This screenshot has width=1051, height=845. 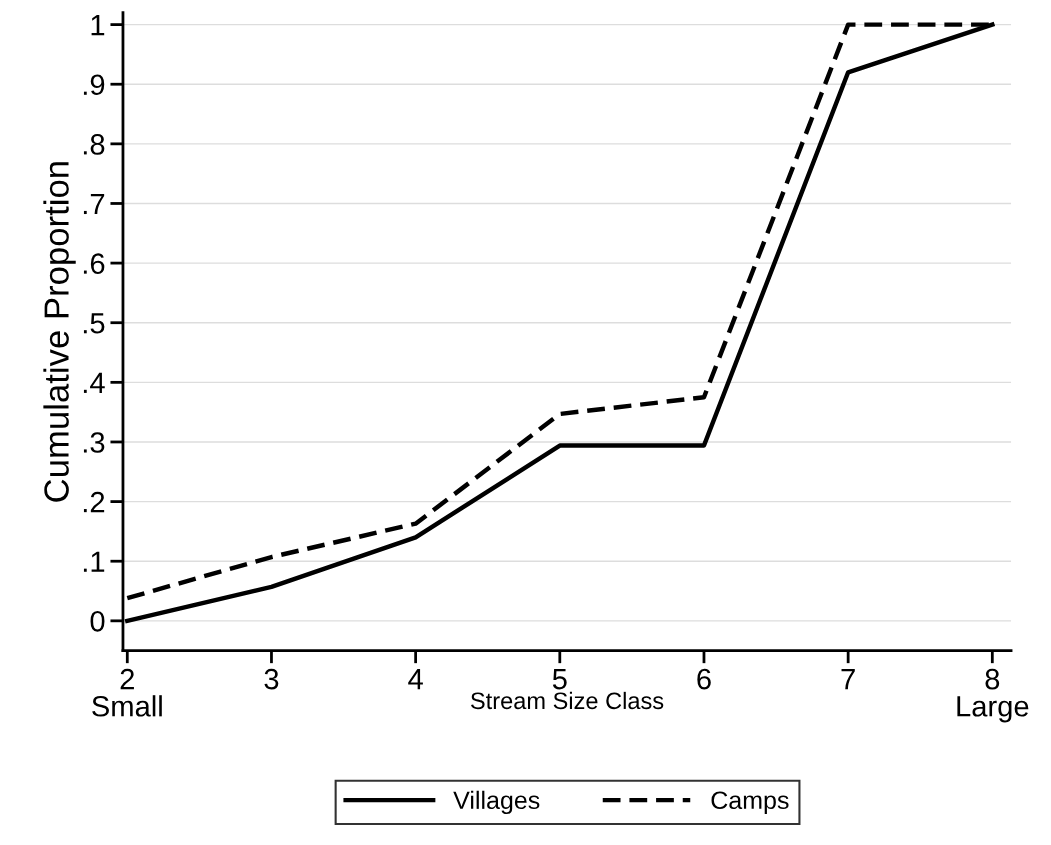 What do you see at coordinates (750, 803) in the screenshot?
I see `legend-label: Camps` at bounding box center [750, 803].